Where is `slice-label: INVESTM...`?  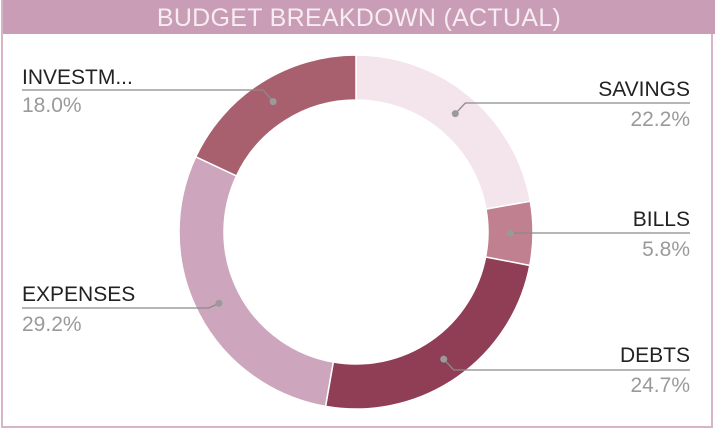 slice-label: INVESTM... is located at coordinates (77, 77).